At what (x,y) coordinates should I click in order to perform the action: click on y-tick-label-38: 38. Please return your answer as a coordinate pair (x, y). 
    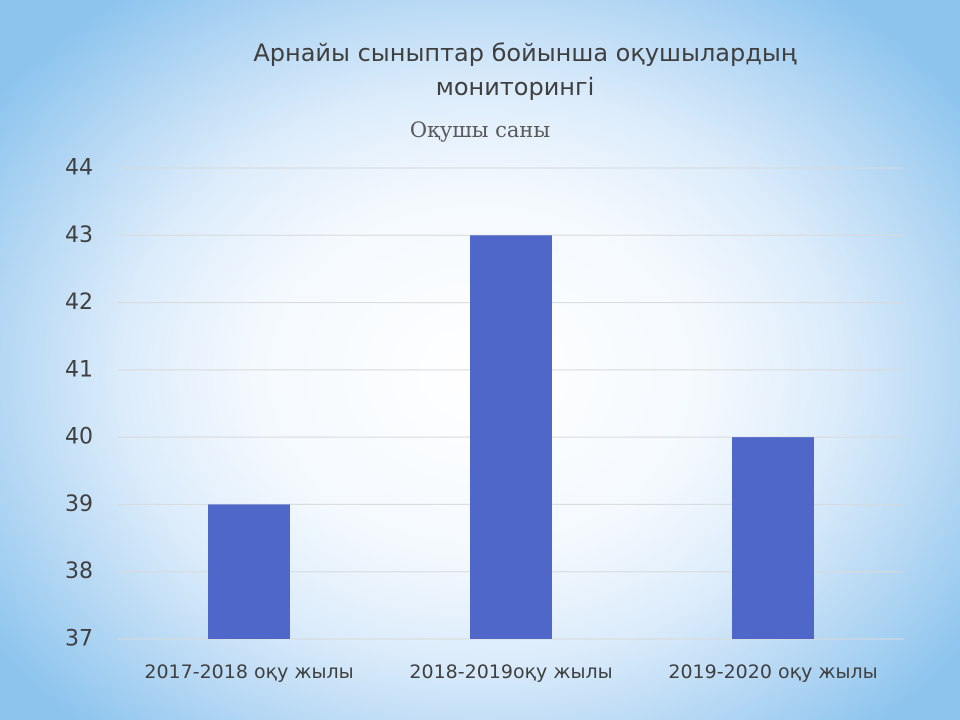
    Looking at the image, I should click on (79, 571).